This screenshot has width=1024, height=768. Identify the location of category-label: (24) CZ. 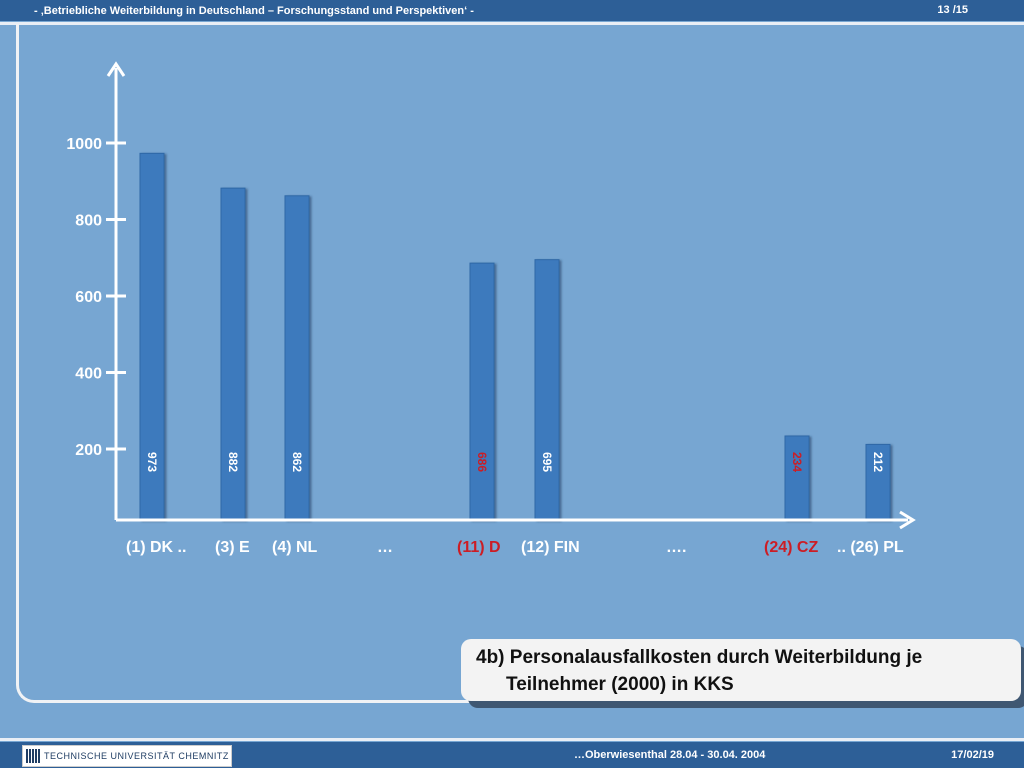
(791, 547).